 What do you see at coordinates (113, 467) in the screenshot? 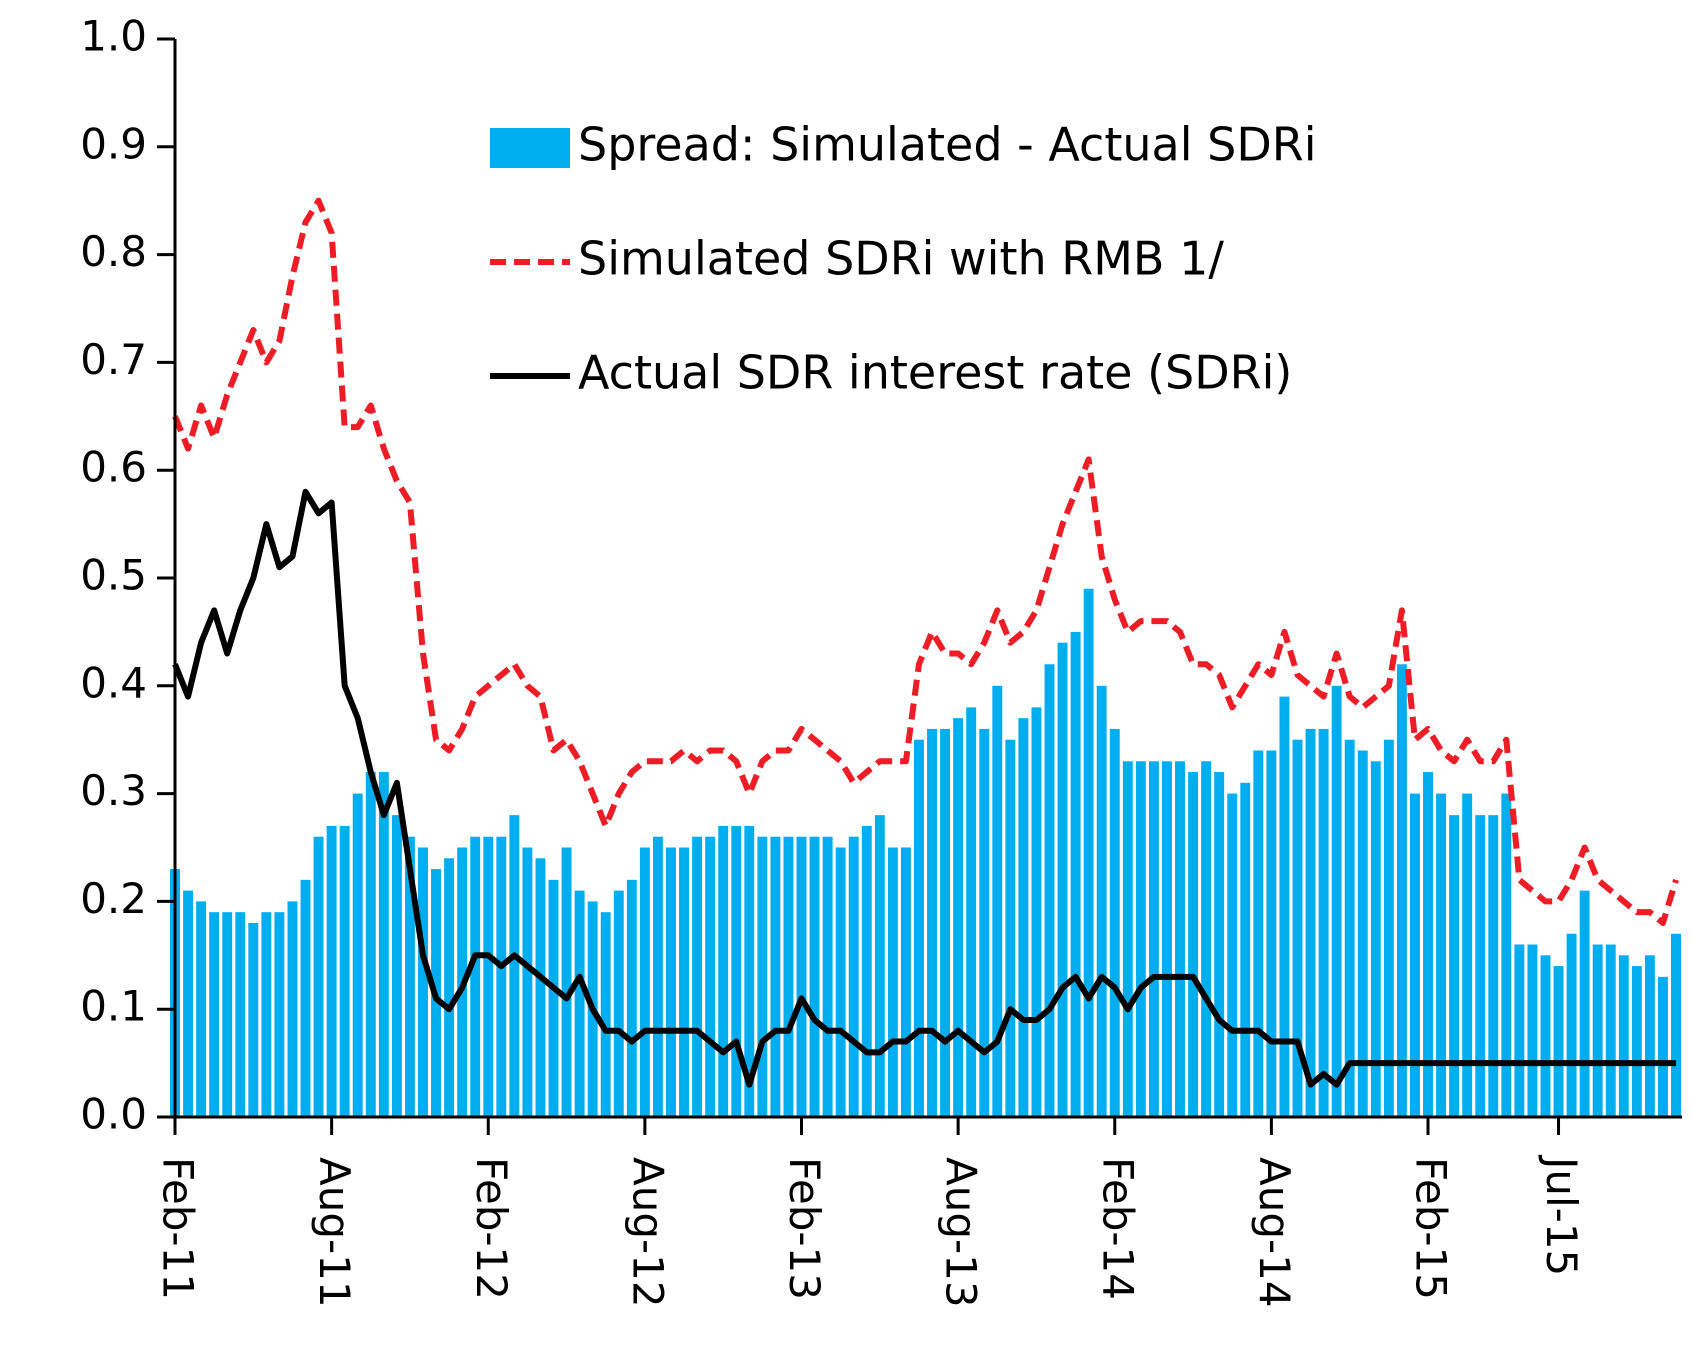
I see `y-tick-label: 0.6` at bounding box center [113, 467].